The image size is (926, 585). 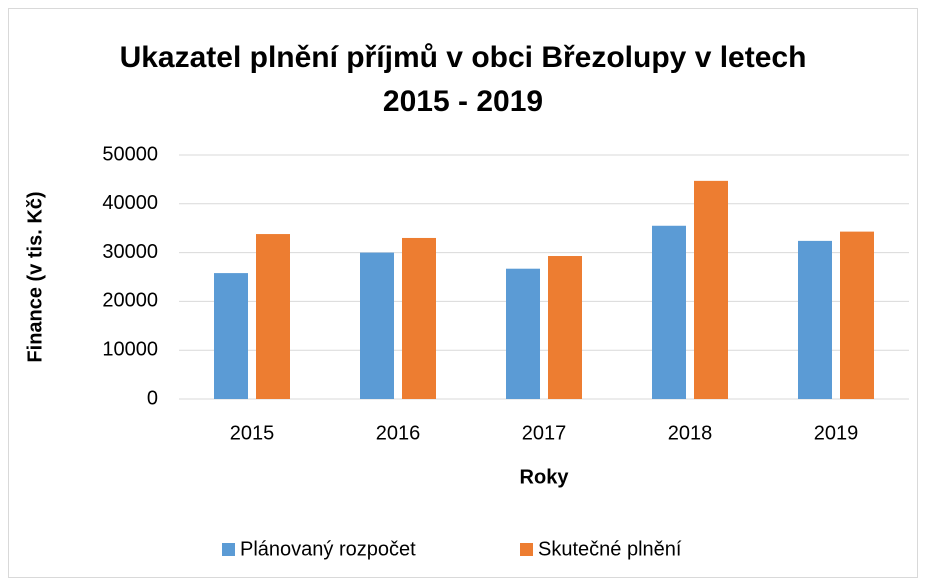 What do you see at coordinates (252, 433) in the screenshot?
I see `x-tick-label: 2015` at bounding box center [252, 433].